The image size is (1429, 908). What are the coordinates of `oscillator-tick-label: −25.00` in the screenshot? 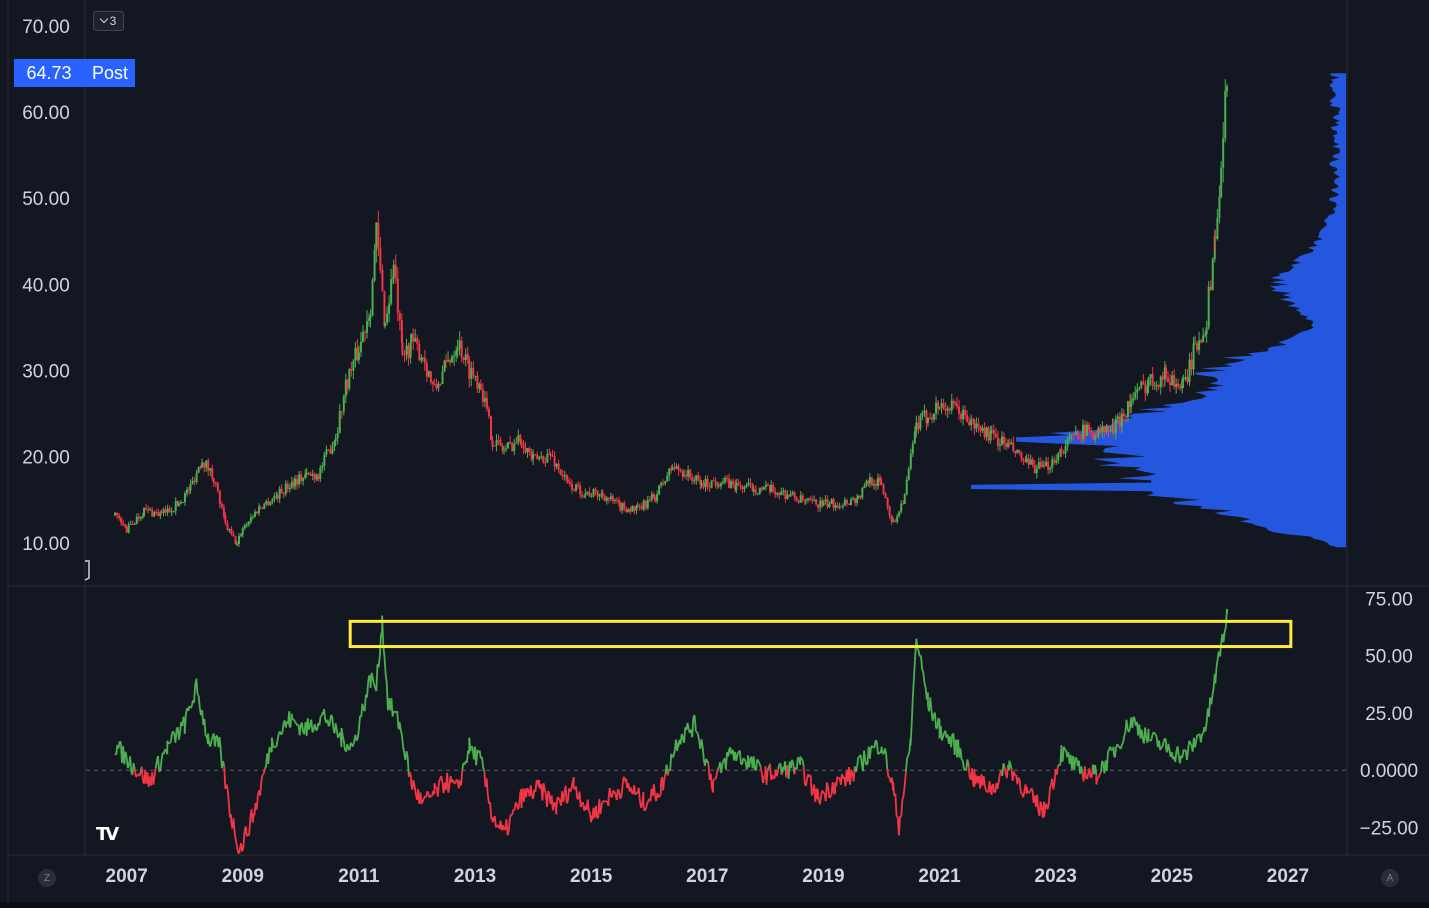 It's located at (1389, 829).